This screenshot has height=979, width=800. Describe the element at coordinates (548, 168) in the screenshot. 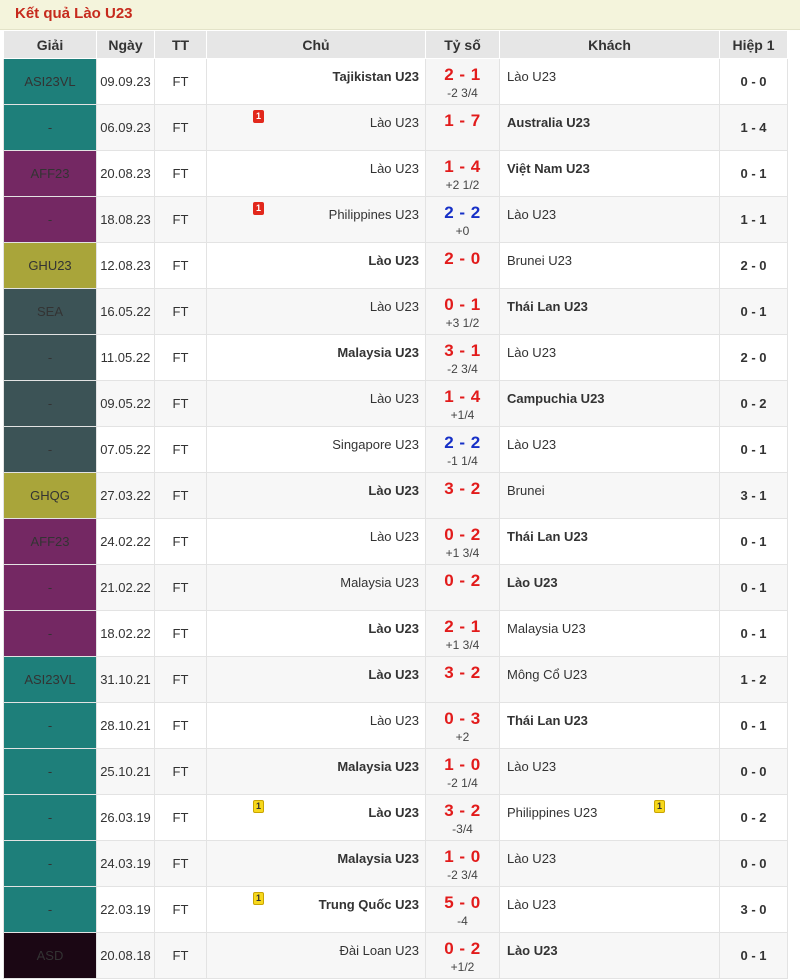

I see `away-team-name: Việt Nam U23` at that location.